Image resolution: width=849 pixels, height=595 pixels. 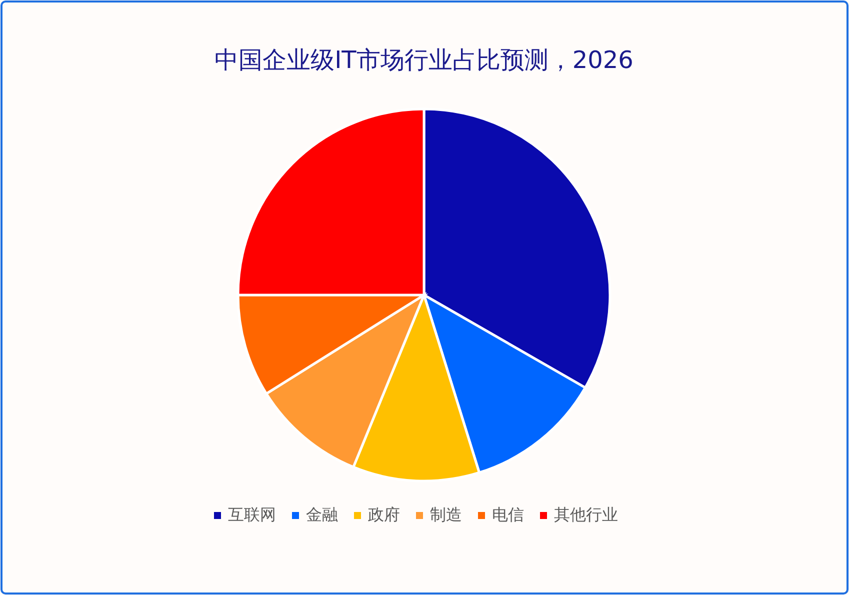 I want to click on legend-label: 制造, so click(x=446, y=514).